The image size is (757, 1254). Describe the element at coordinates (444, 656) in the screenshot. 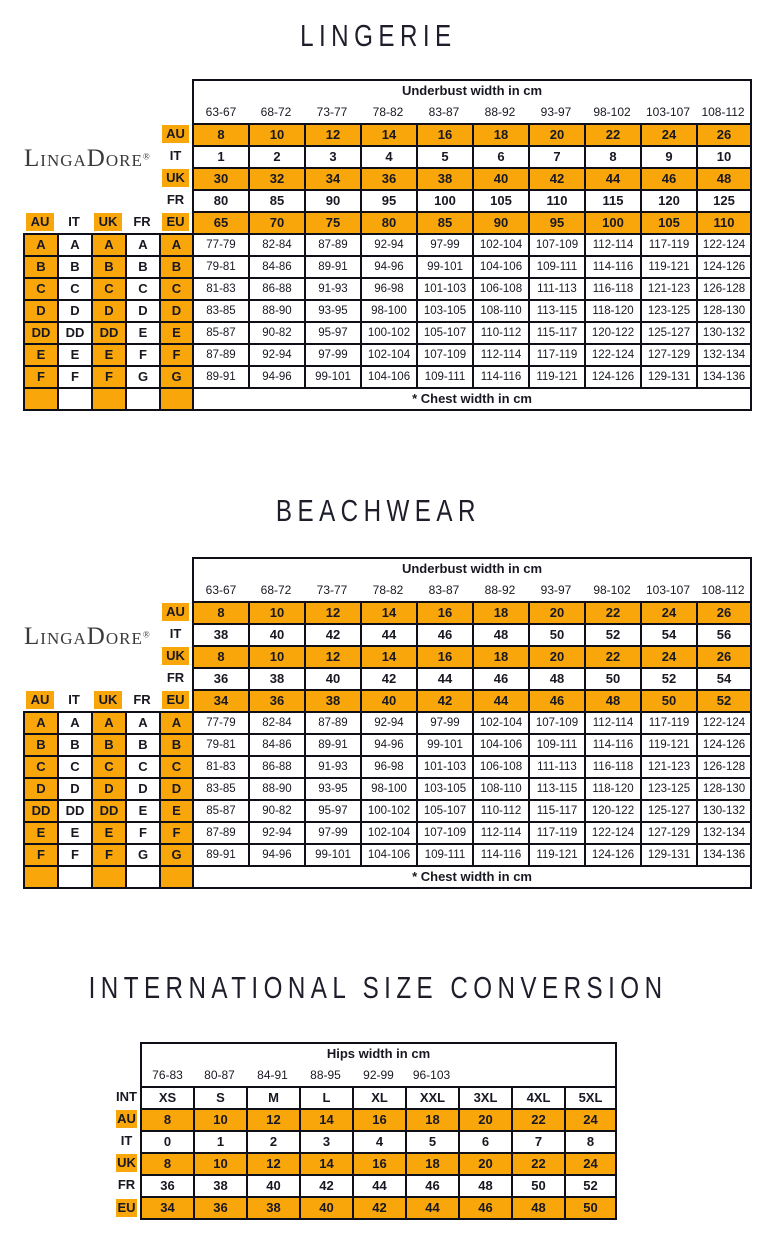

I see `size-cell: 16` at that location.